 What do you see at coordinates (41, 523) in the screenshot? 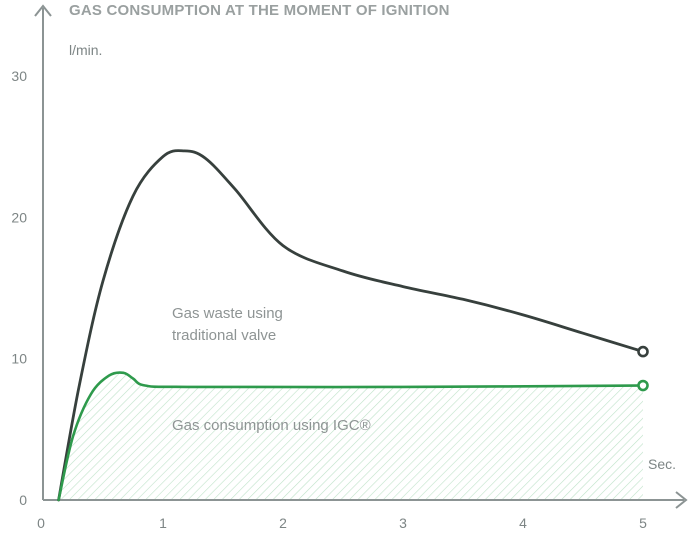
I see `x-tick-label: 0` at bounding box center [41, 523].